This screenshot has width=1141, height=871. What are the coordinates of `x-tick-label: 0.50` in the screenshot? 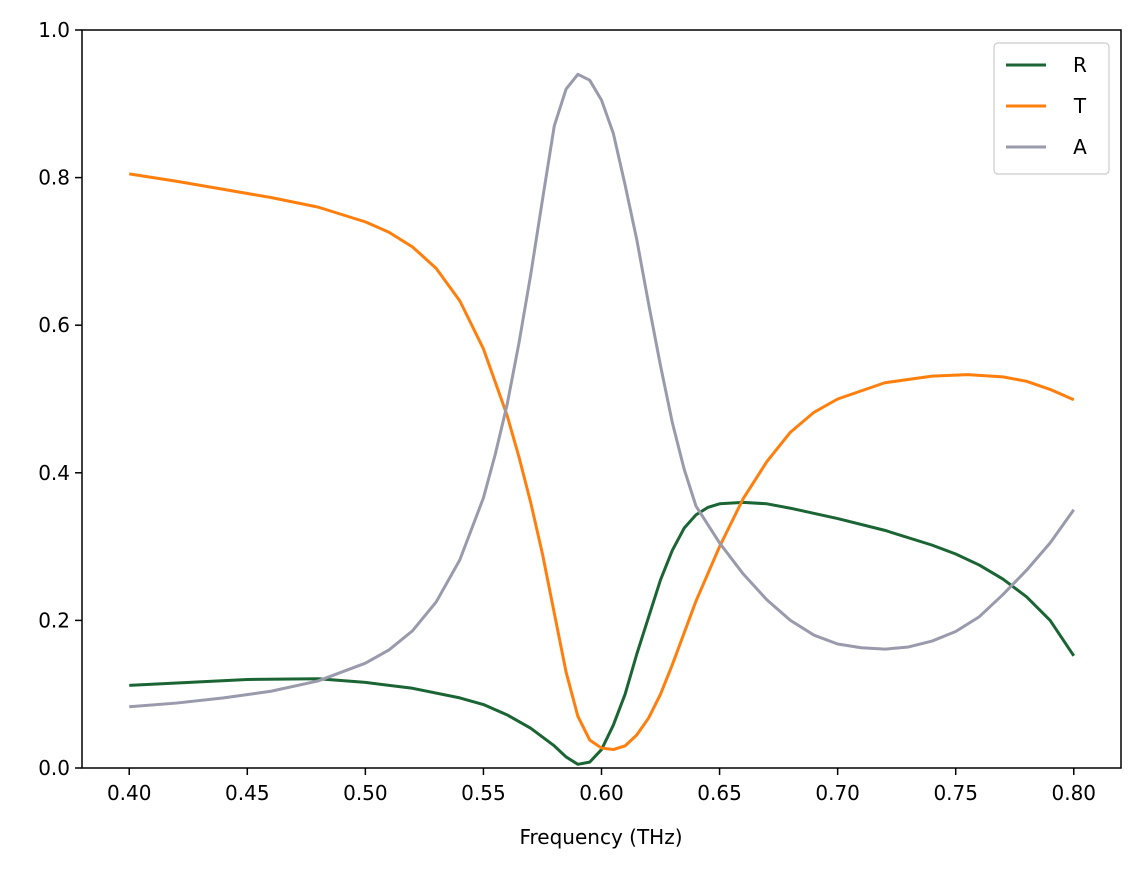 It's located at (365, 793).